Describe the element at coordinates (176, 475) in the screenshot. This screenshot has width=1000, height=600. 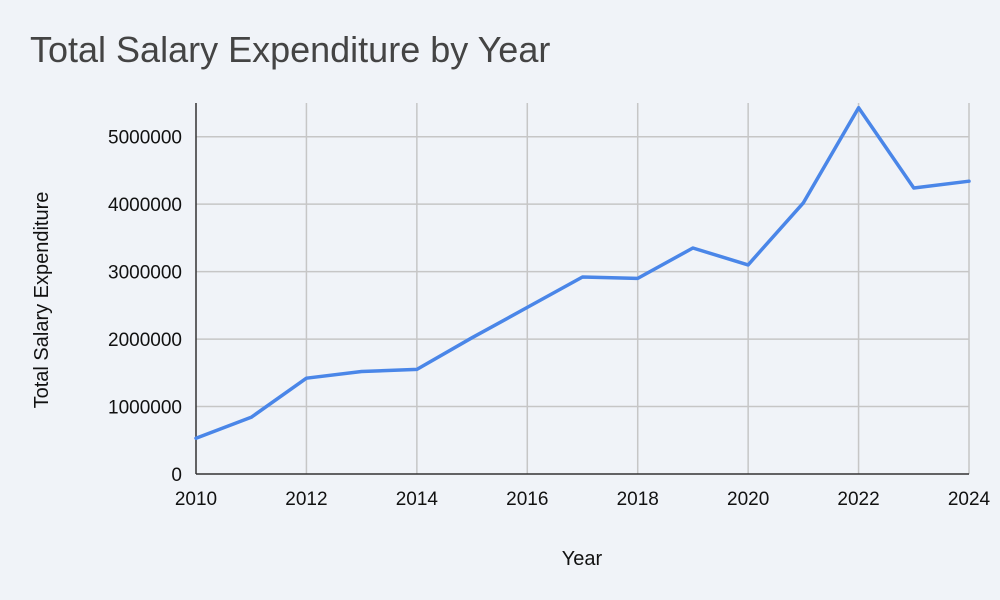
I see `y-tick-label: 0` at that location.